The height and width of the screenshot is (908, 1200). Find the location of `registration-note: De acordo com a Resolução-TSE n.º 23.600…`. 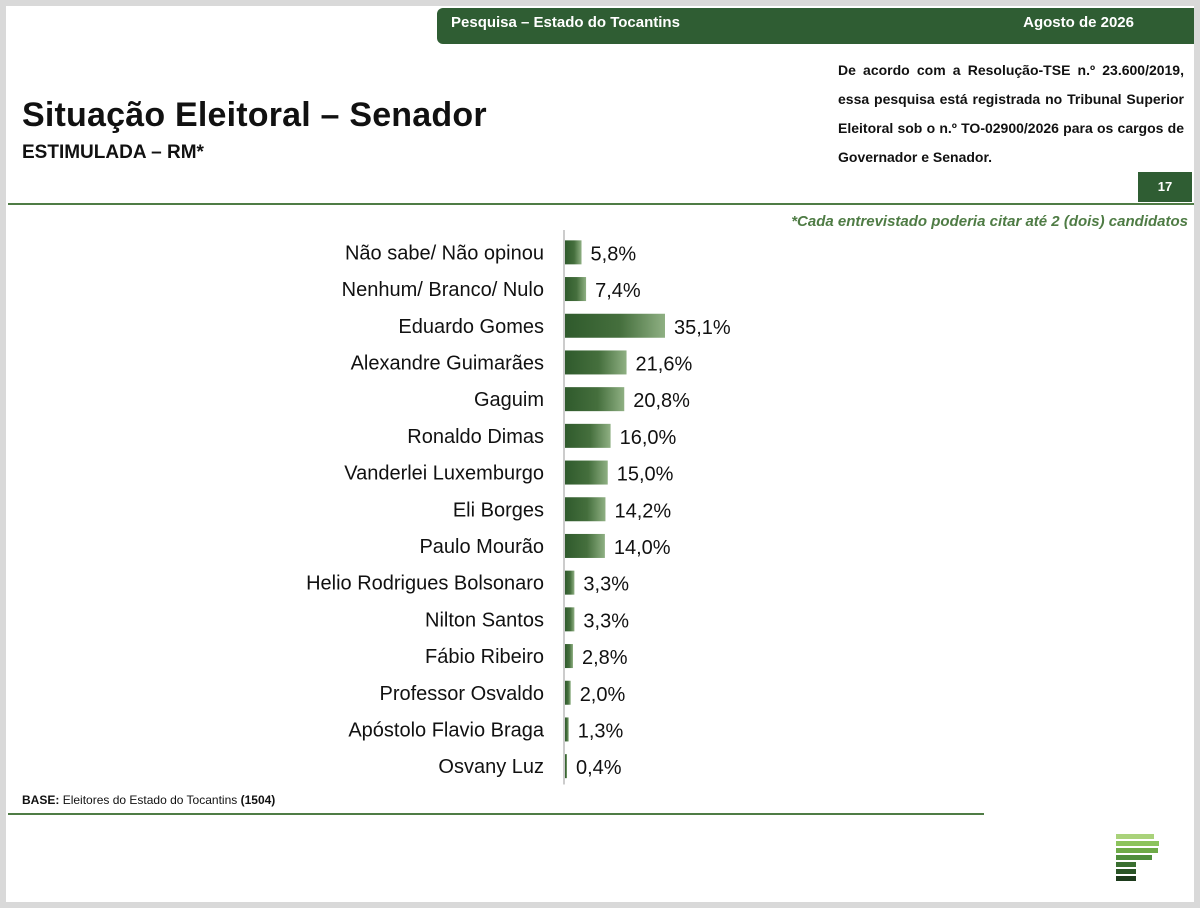

registration-note: De acordo com a Resolução-TSE n.º 23.600… is located at coordinates (1011, 113).